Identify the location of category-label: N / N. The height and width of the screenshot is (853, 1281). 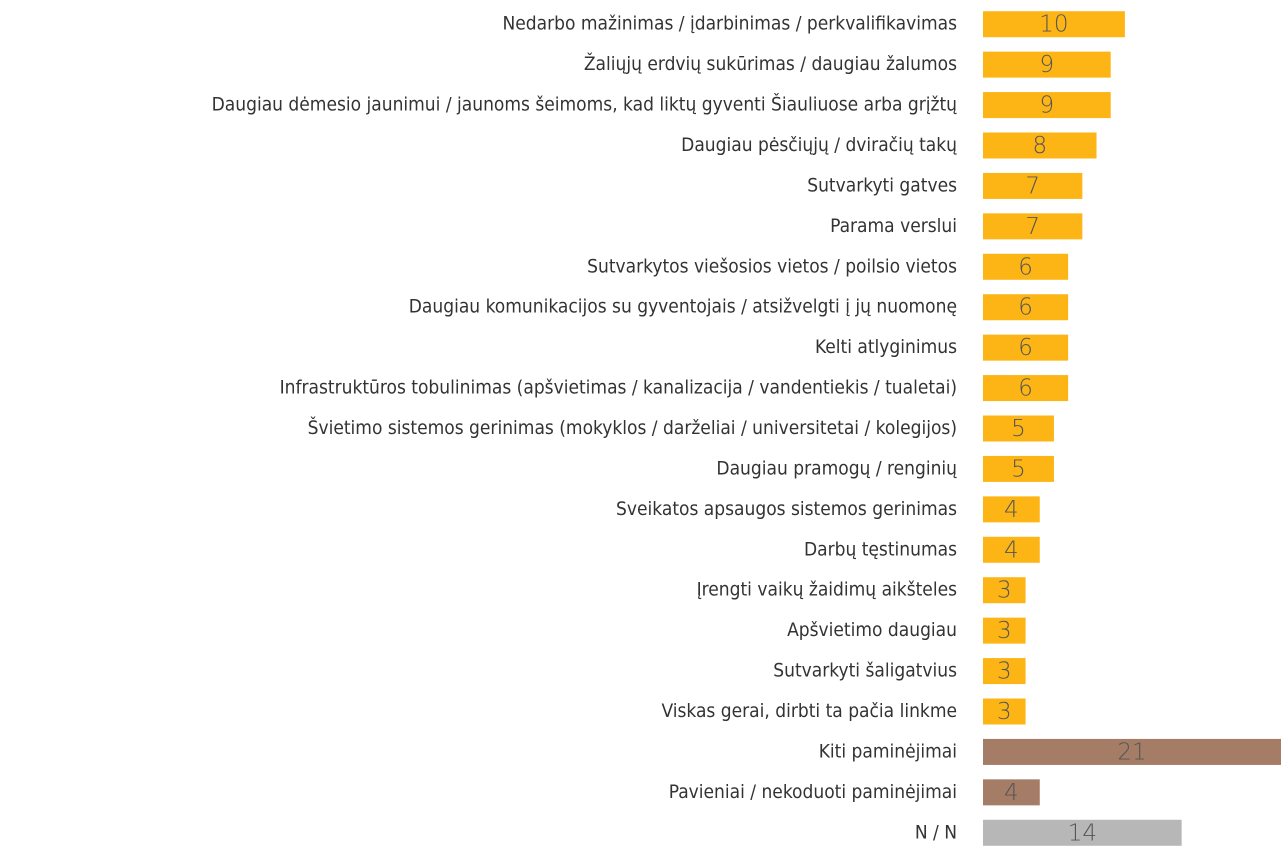
(936, 832).